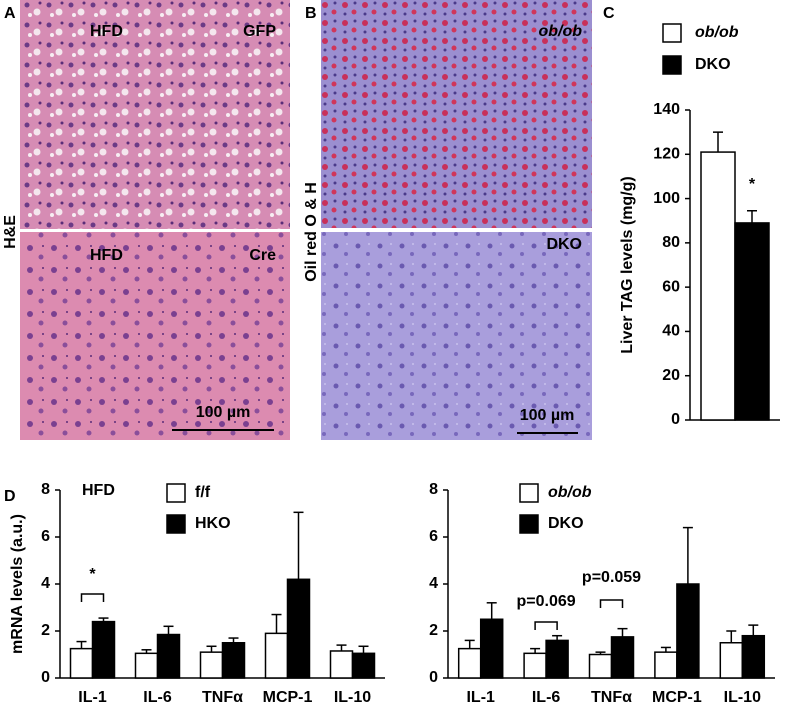 The height and width of the screenshot is (718, 787). I want to click on y-tick-label: 40, so click(671, 331).